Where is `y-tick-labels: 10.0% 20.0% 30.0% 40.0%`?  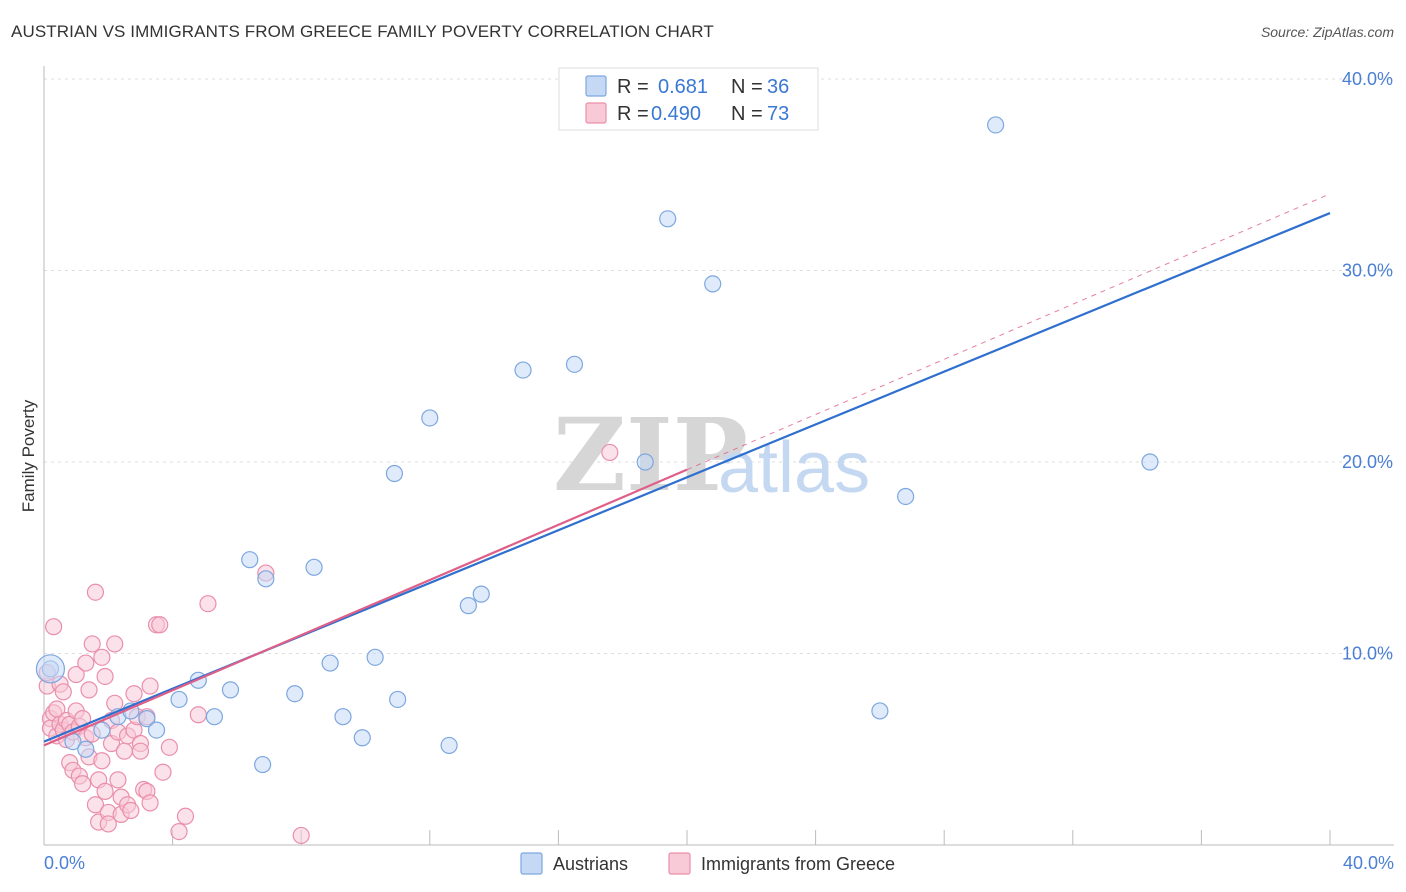
y-tick-labels: 10.0% 20.0% 30.0% 40.0% is located at coordinates (1367, 366).